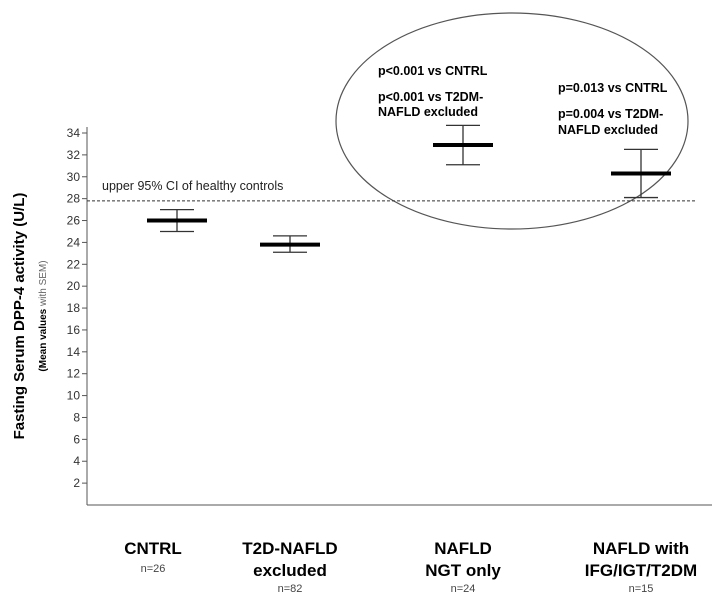 The width and height of the screenshot is (717, 596). What do you see at coordinates (74, 155) in the screenshot?
I see `y-tick-label: 32` at bounding box center [74, 155].